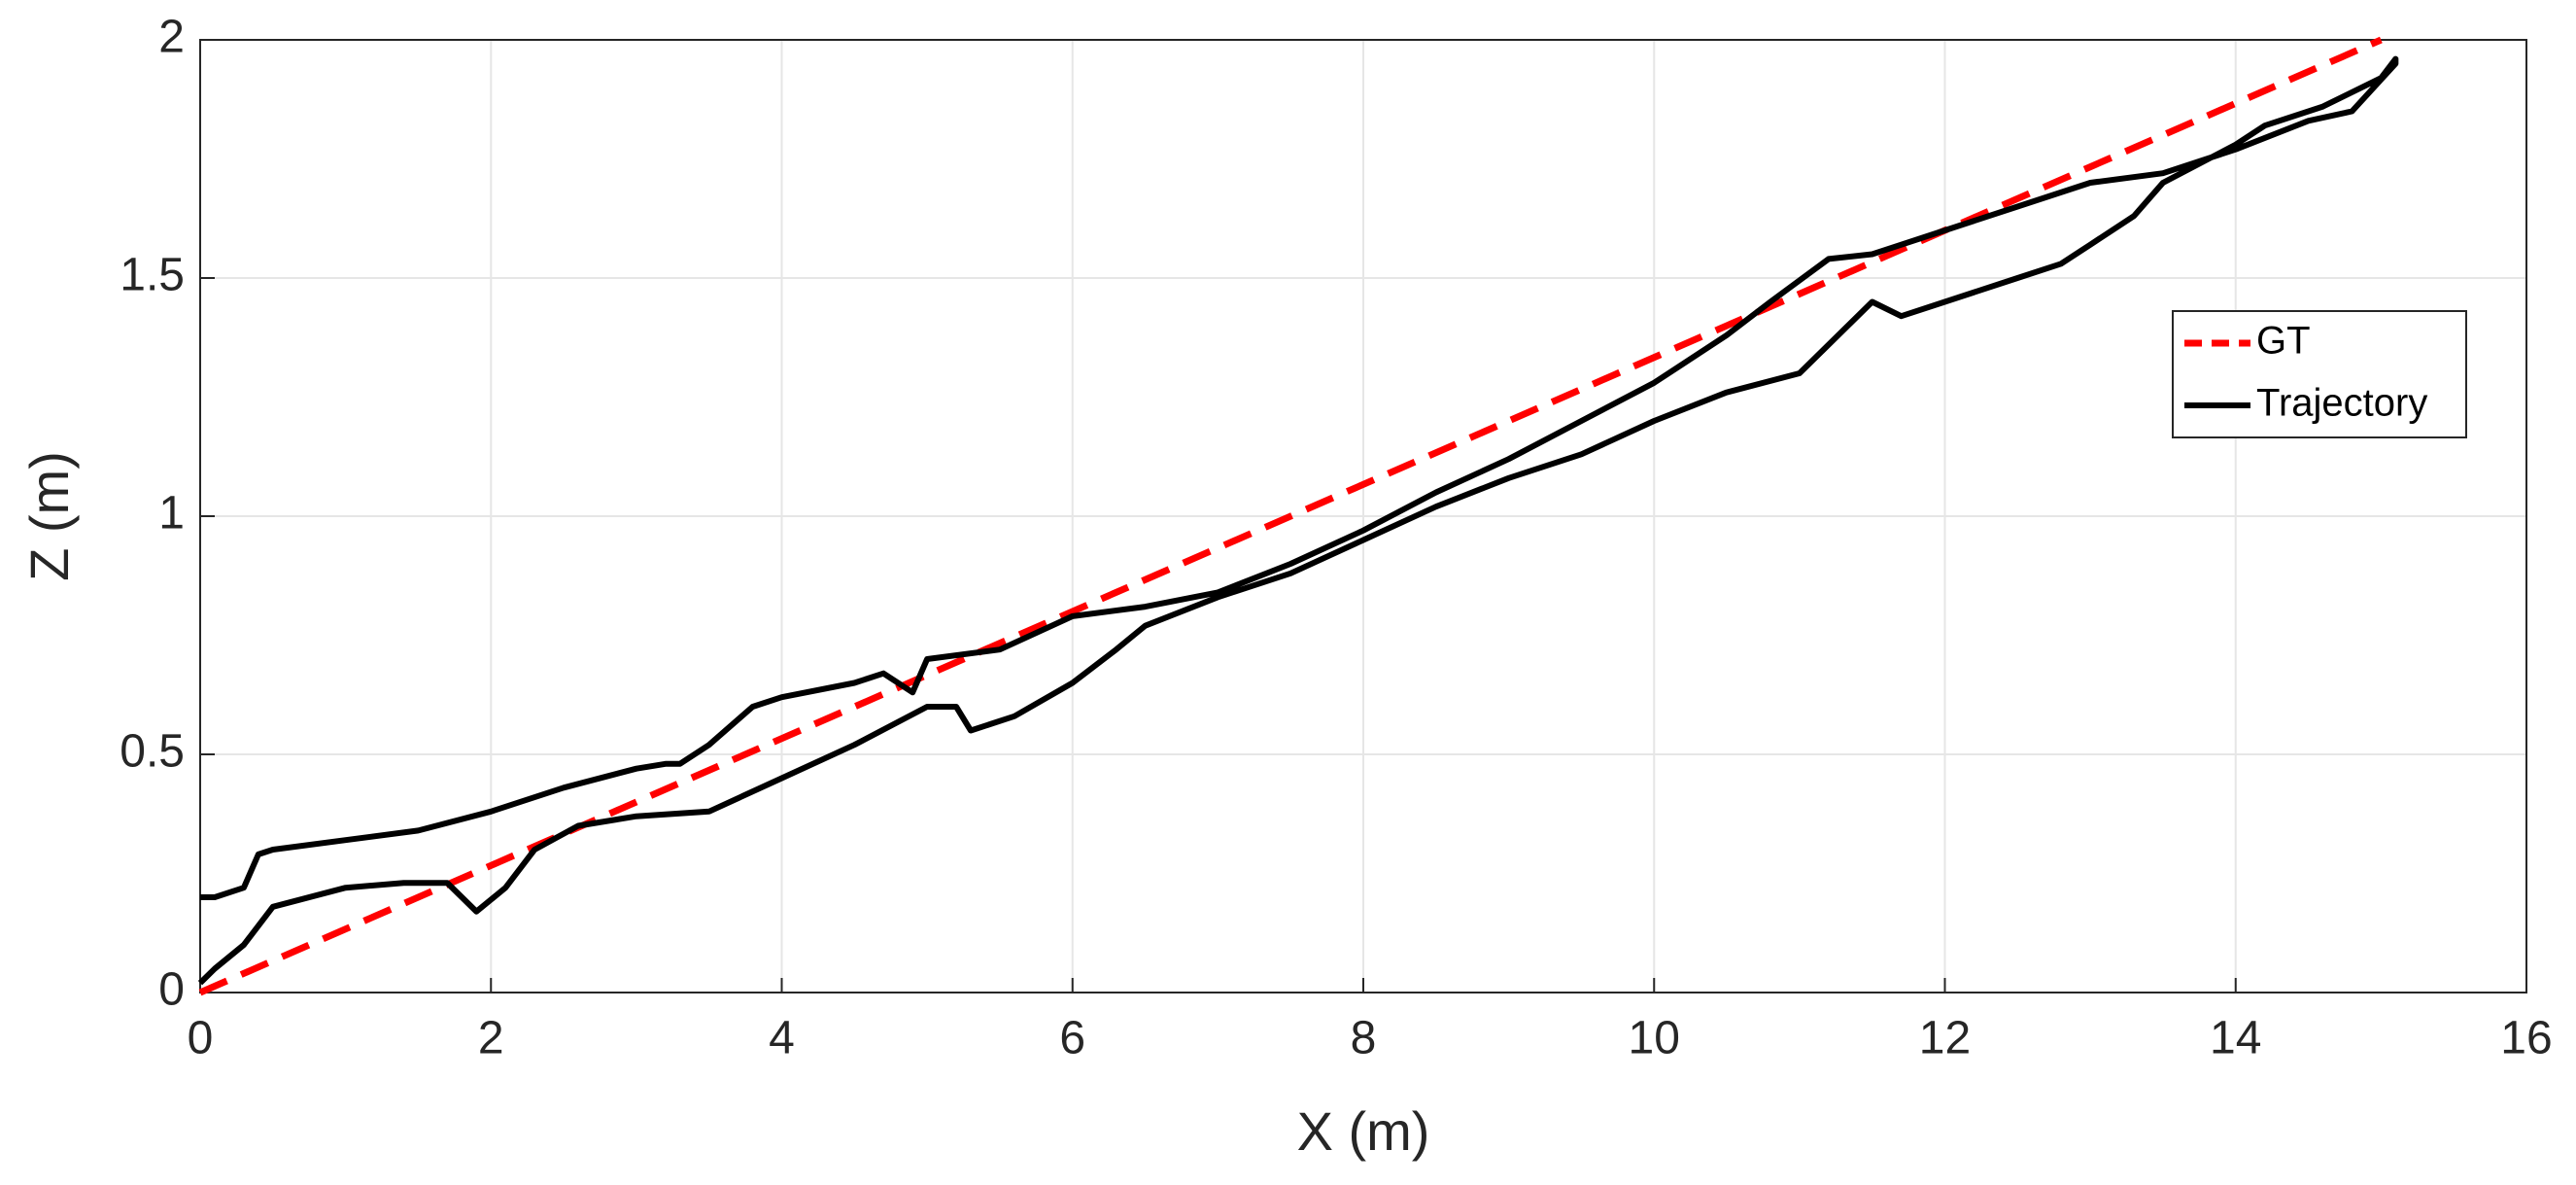 This screenshot has width=2576, height=1185. I want to click on x-tick-label: 12, so click(1945, 1038).